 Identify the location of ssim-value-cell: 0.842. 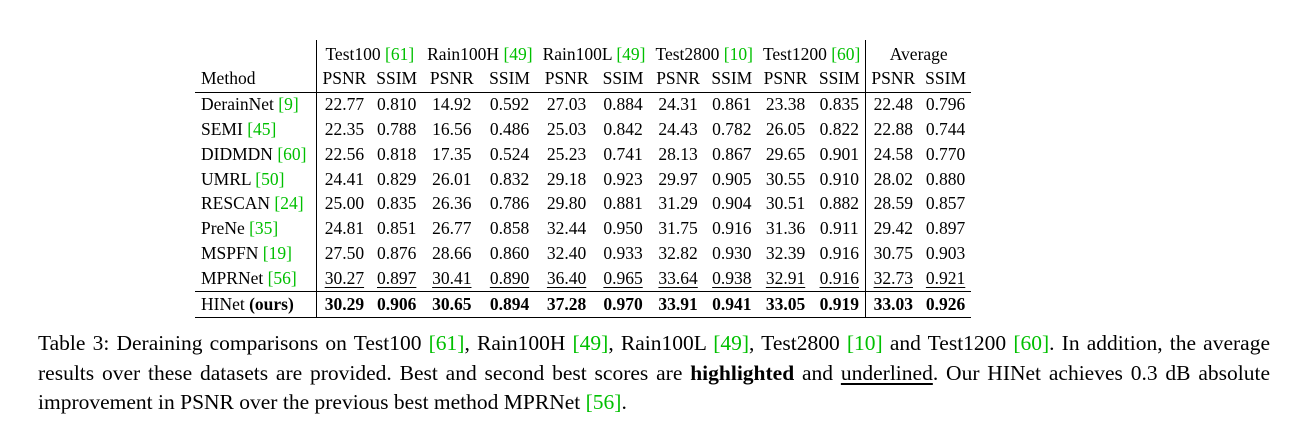
(623, 129).